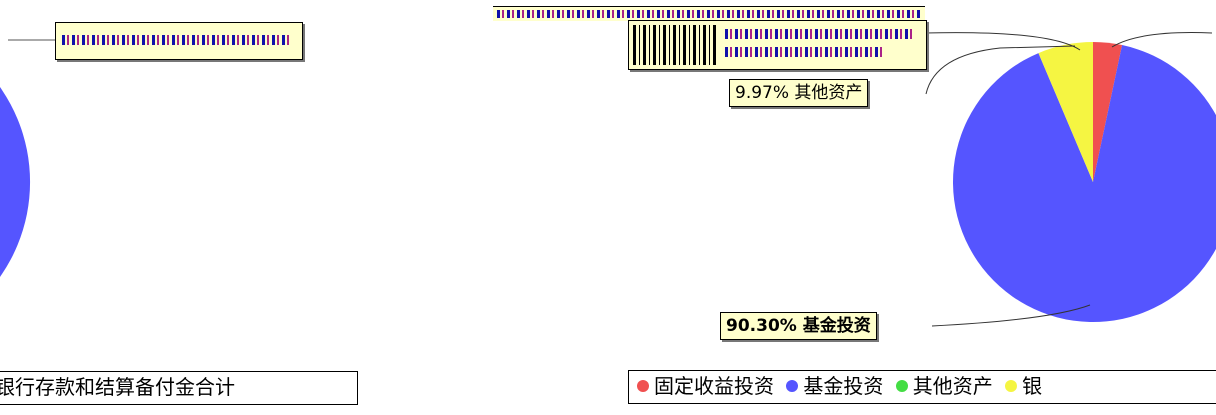 This screenshot has height=415, width=1216. Describe the element at coordinates (843, 386) in the screenshot. I see `legend-label-fund-investment: 基金投资` at that location.